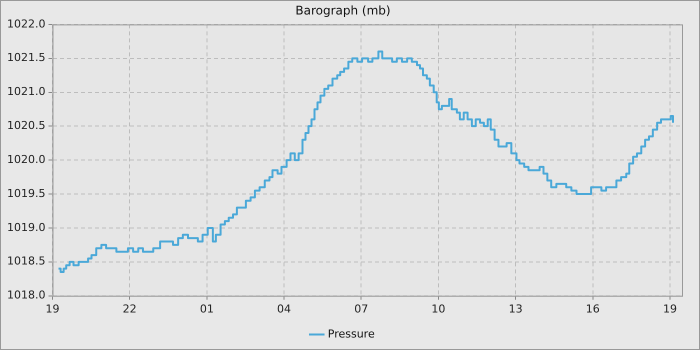  I want to click on x-tick-label: 22, so click(129, 309).